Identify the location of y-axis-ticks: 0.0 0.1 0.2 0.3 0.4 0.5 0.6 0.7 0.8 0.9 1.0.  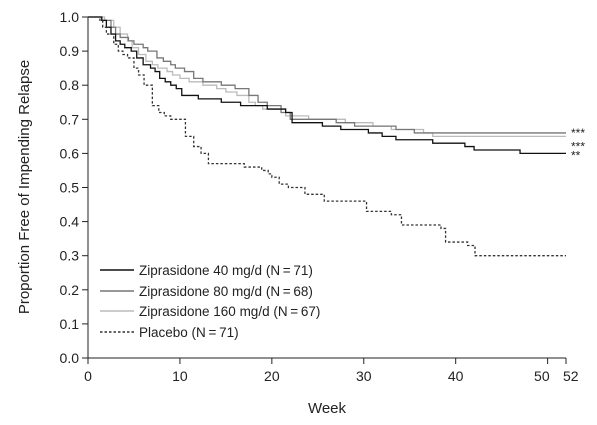
(74, 187).